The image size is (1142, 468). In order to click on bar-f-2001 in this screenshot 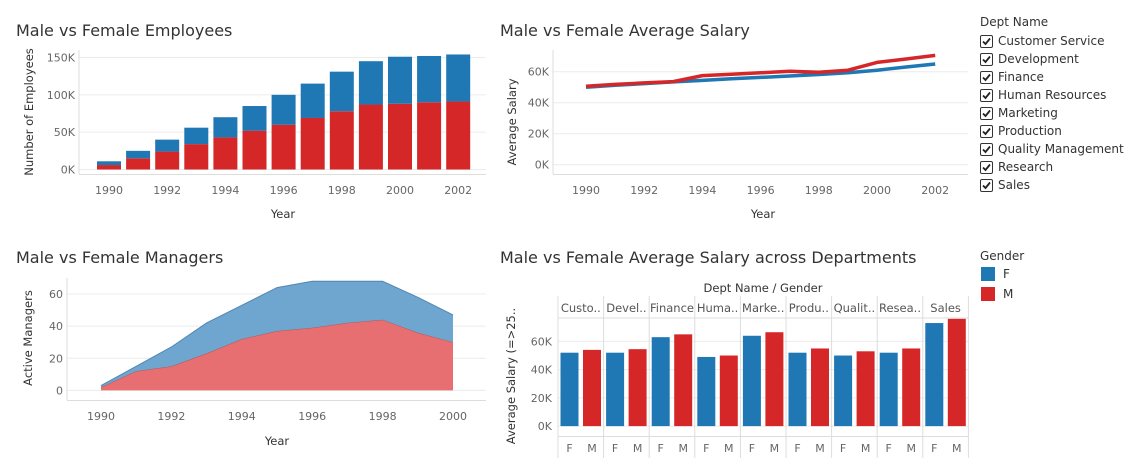, I will do `click(429, 79)`.